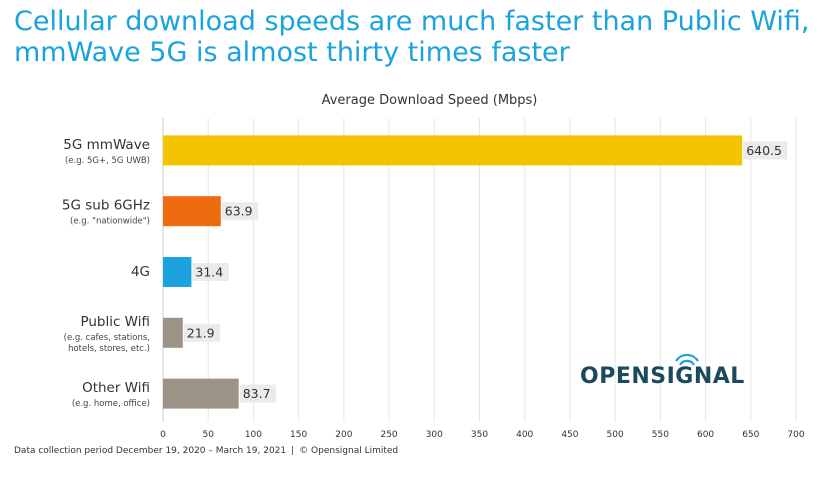  I want to click on category-sublabel: (e.g. home, office), so click(111, 404).